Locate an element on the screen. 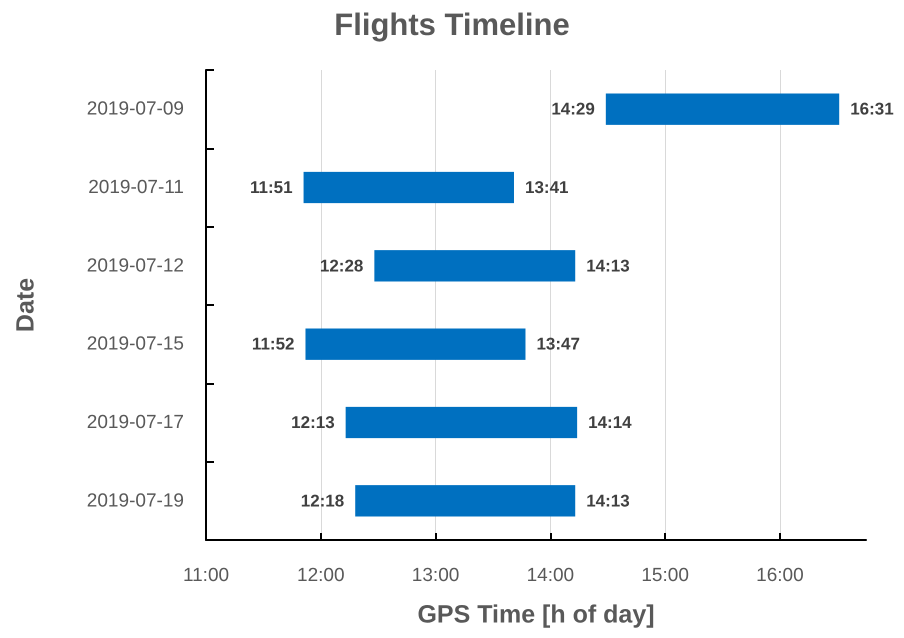 This screenshot has width=904, height=638. y-tick-label: 2019-07-19 is located at coordinates (135, 501).